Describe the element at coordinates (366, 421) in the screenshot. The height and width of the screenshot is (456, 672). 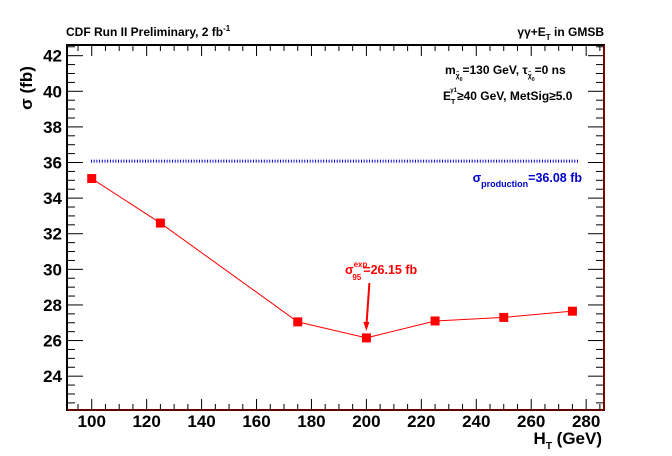
I see `x-tick-label: 200` at that location.